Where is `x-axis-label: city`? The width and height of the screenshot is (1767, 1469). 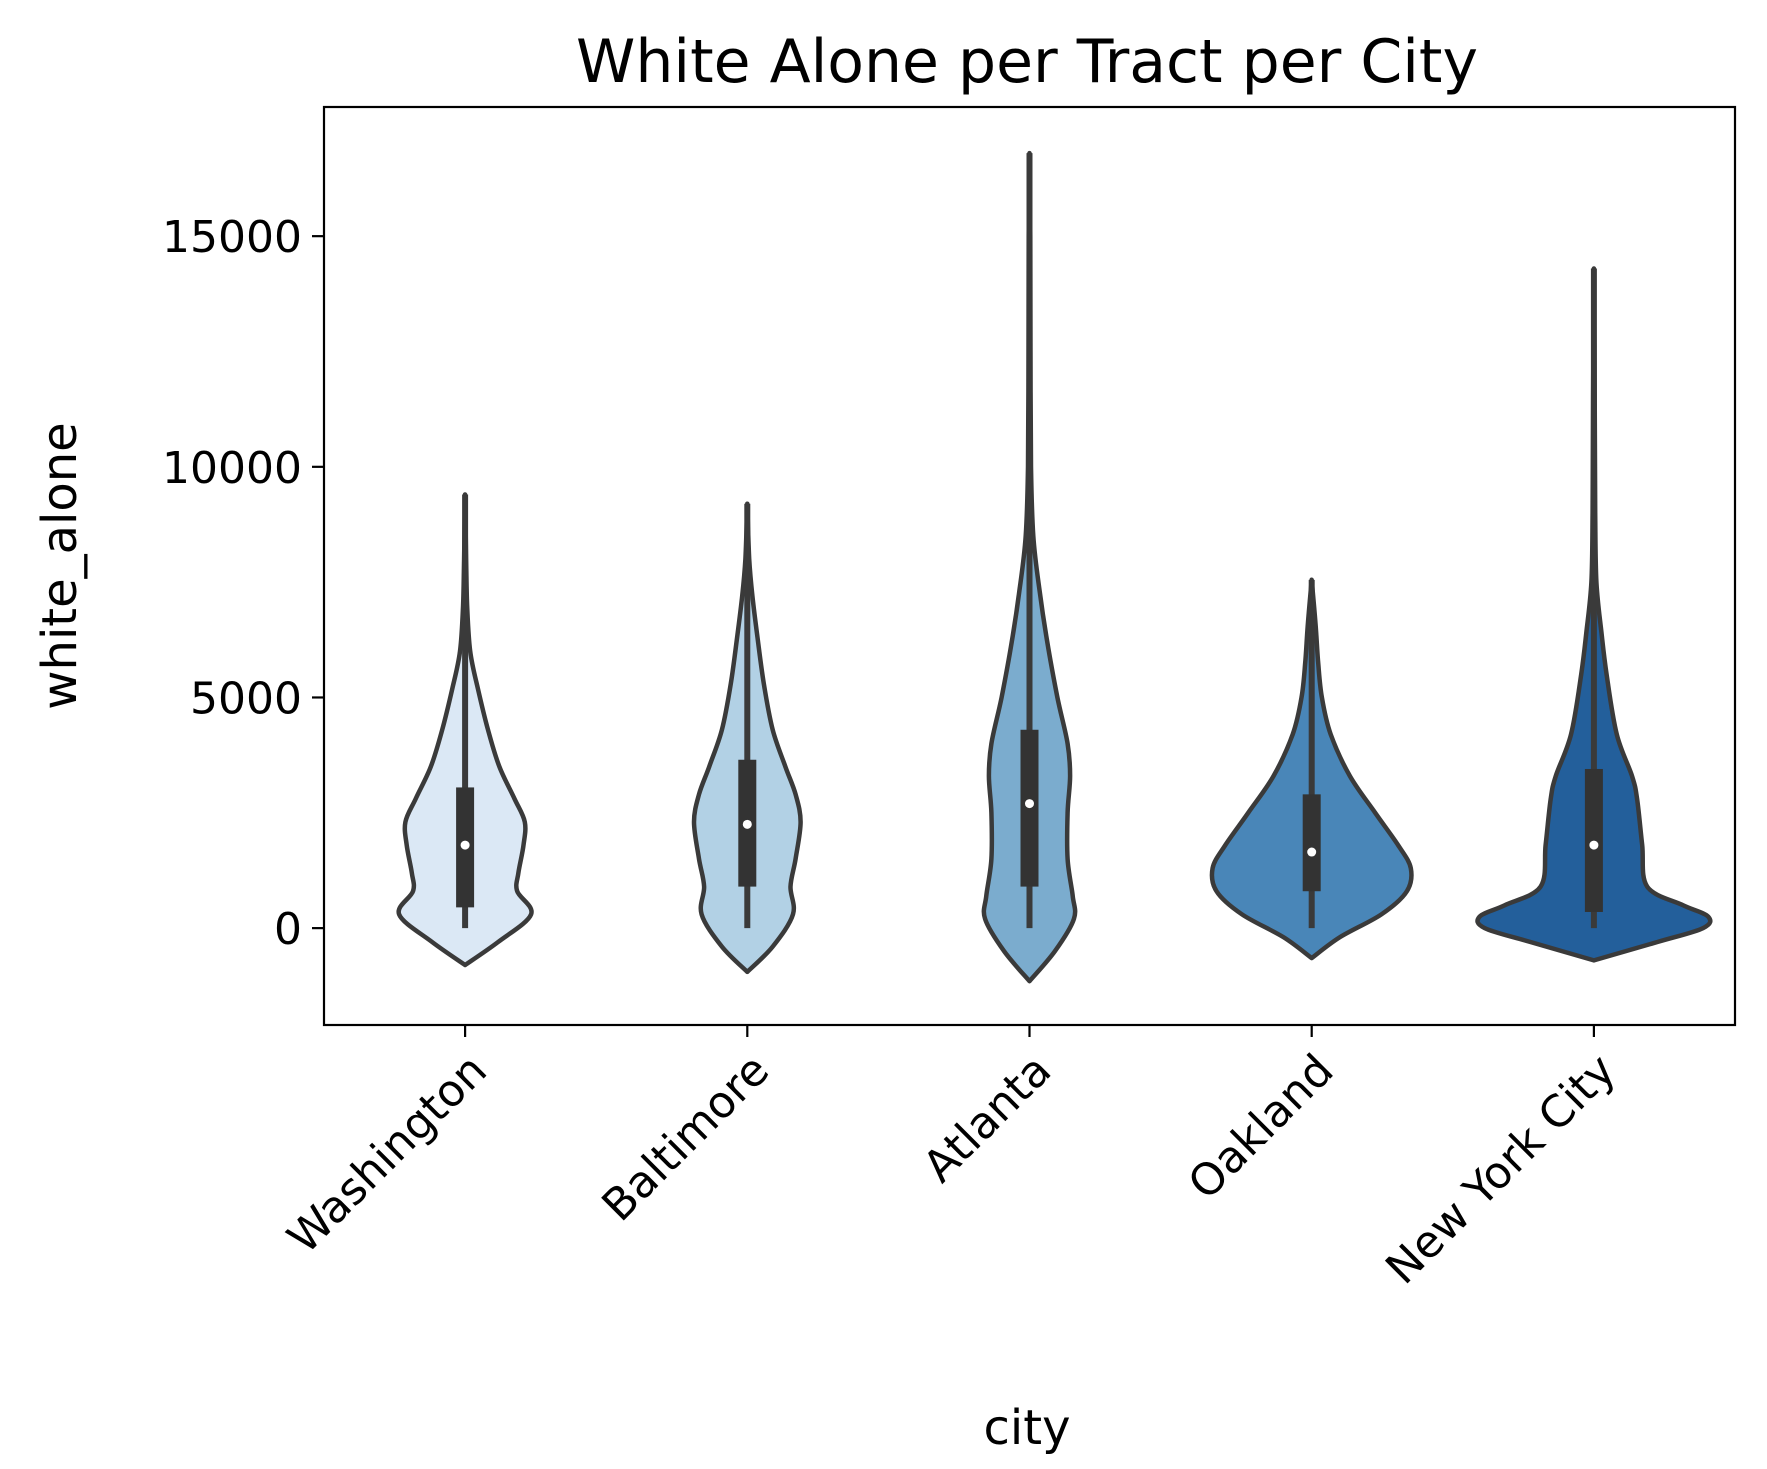 x-axis-label: city is located at coordinates (1027, 1428).